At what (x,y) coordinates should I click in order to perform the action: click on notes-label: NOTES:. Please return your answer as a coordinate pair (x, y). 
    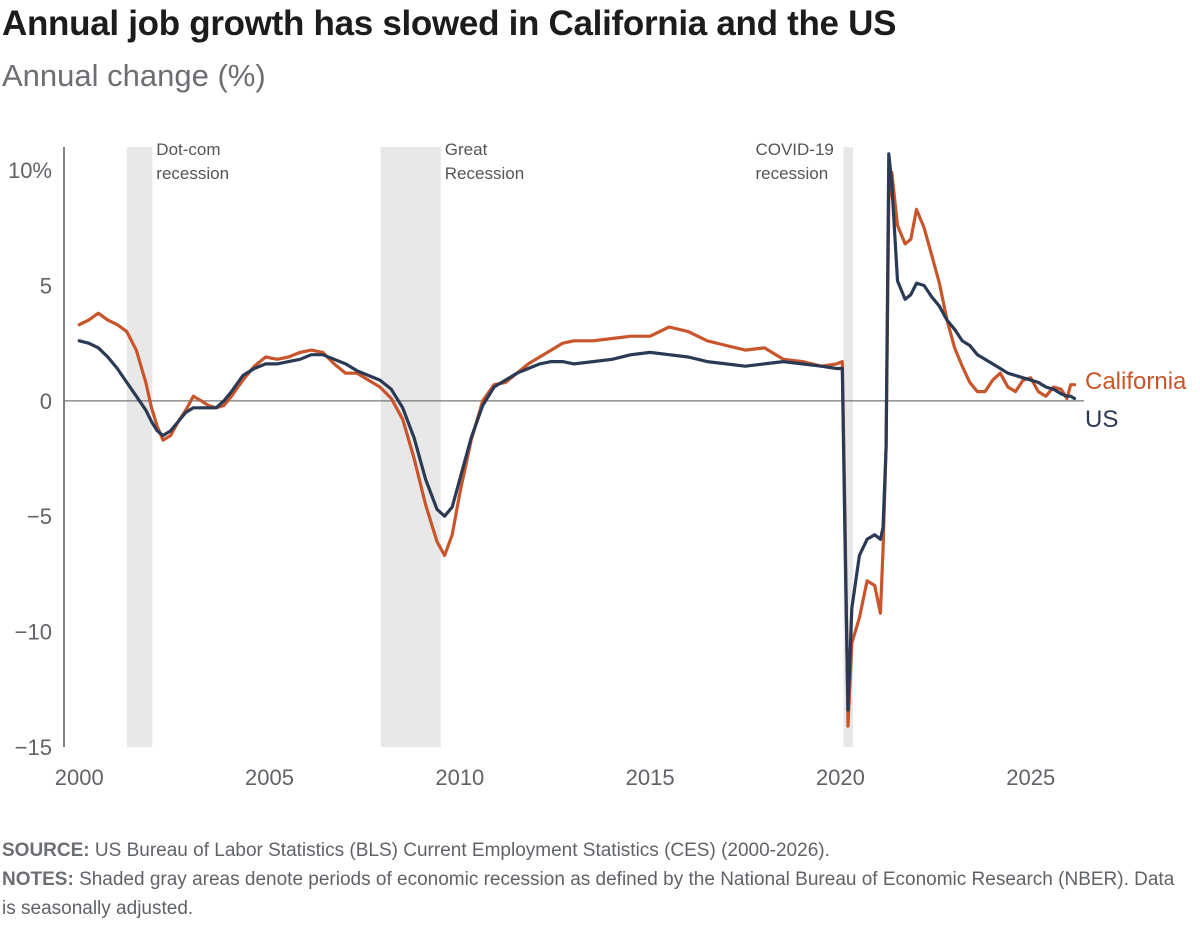
    Looking at the image, I should click on (38, 879).